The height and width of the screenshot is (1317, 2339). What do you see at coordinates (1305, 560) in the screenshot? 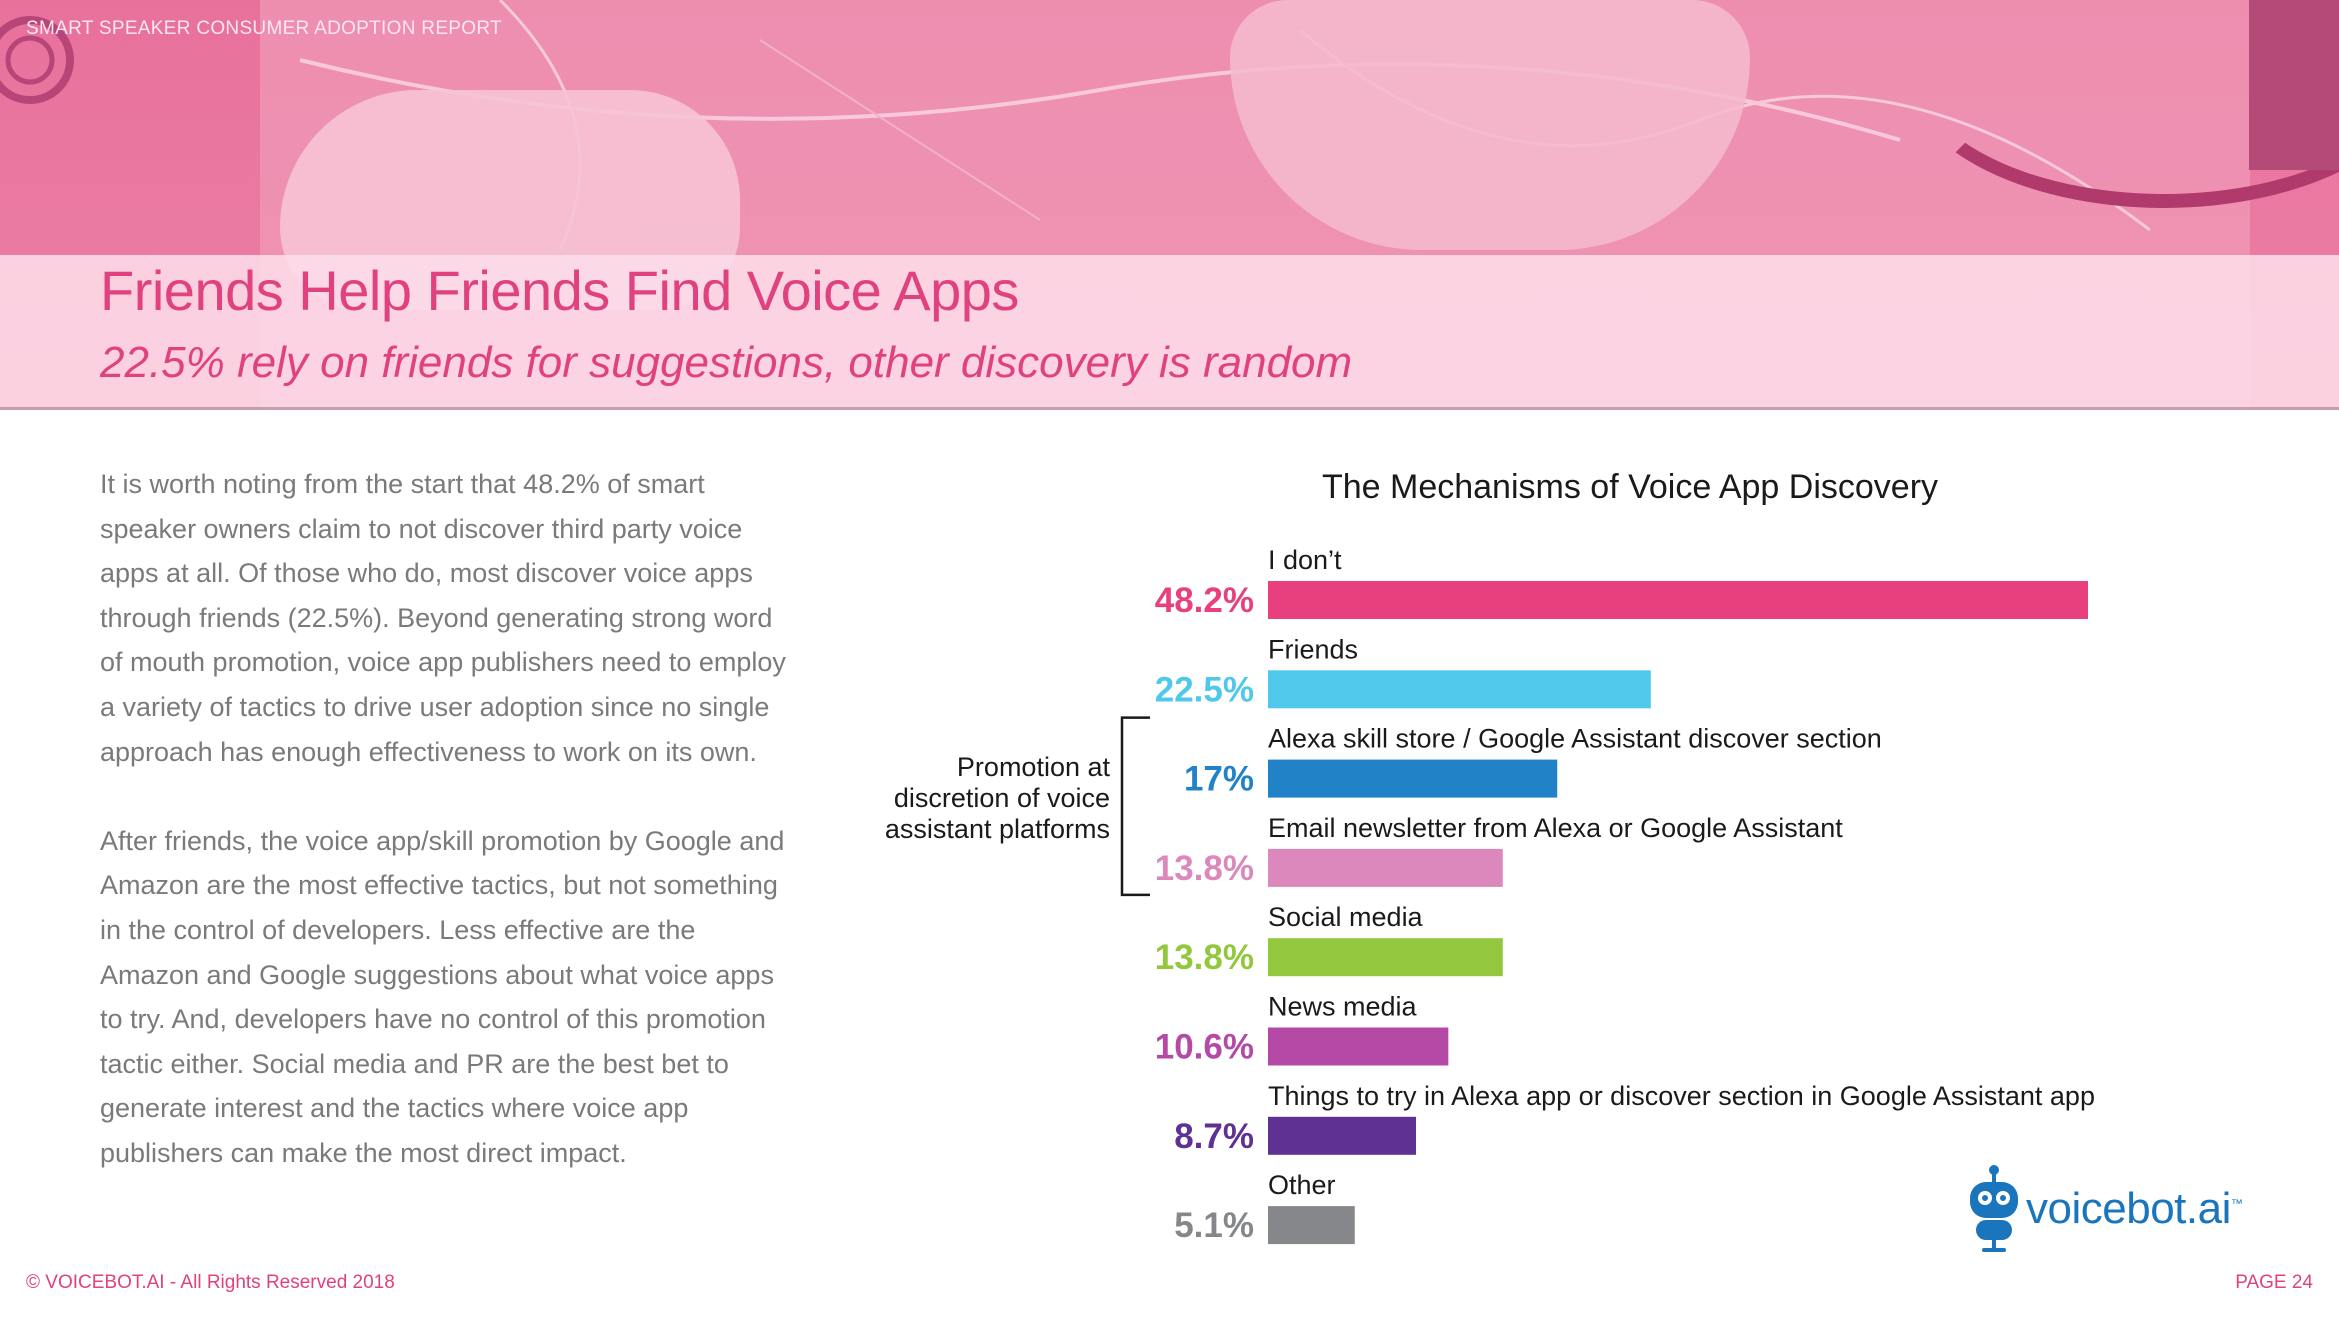
I see `category-label: I don’t` at bounding box center [1305, 560].